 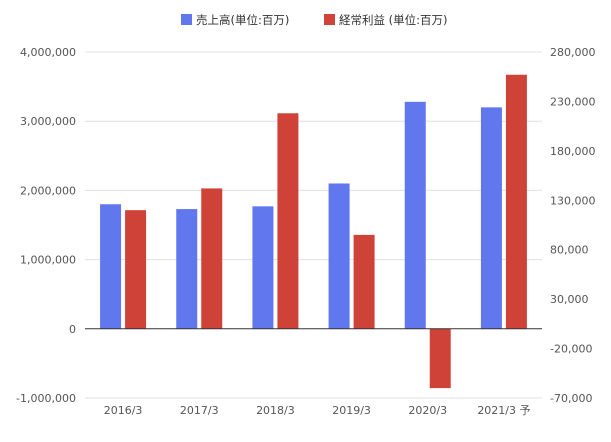 What do you see at coordinates (571, 349) in the screenshot?
I see `right-tick-label: -20,000` at bounding box center [571, 349].